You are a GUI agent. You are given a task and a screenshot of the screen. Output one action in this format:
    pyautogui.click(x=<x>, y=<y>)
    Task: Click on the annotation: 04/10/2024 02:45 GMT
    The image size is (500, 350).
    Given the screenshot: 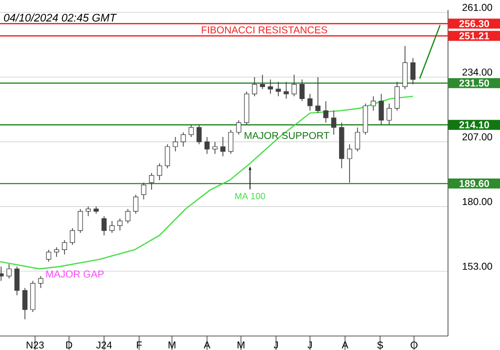 What is the action you would take?
    pyautogui.click(x=60, y=18)
    